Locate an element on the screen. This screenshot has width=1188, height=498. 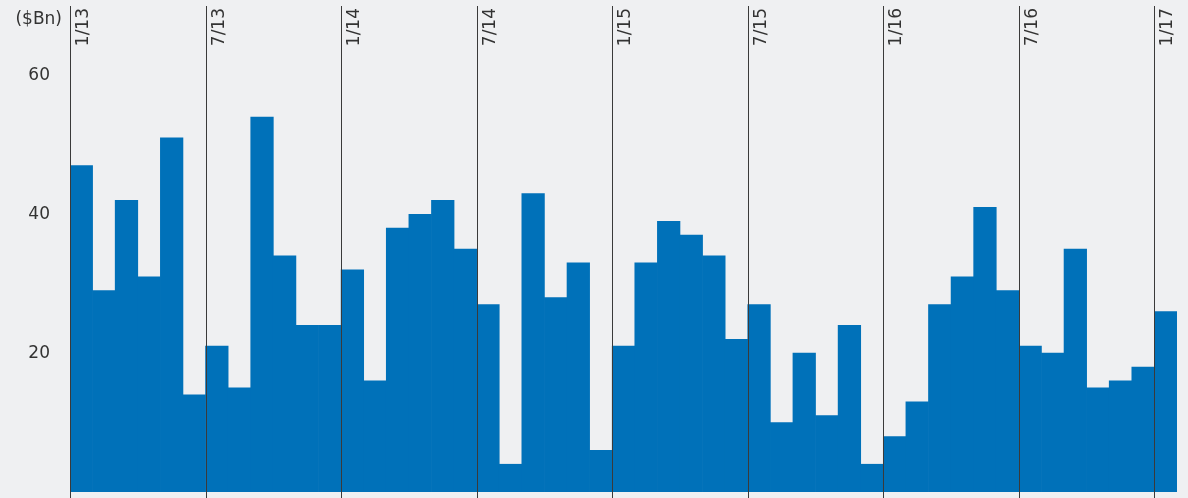
x-tick-label: 1/15 is located at coordinates (623, 27).